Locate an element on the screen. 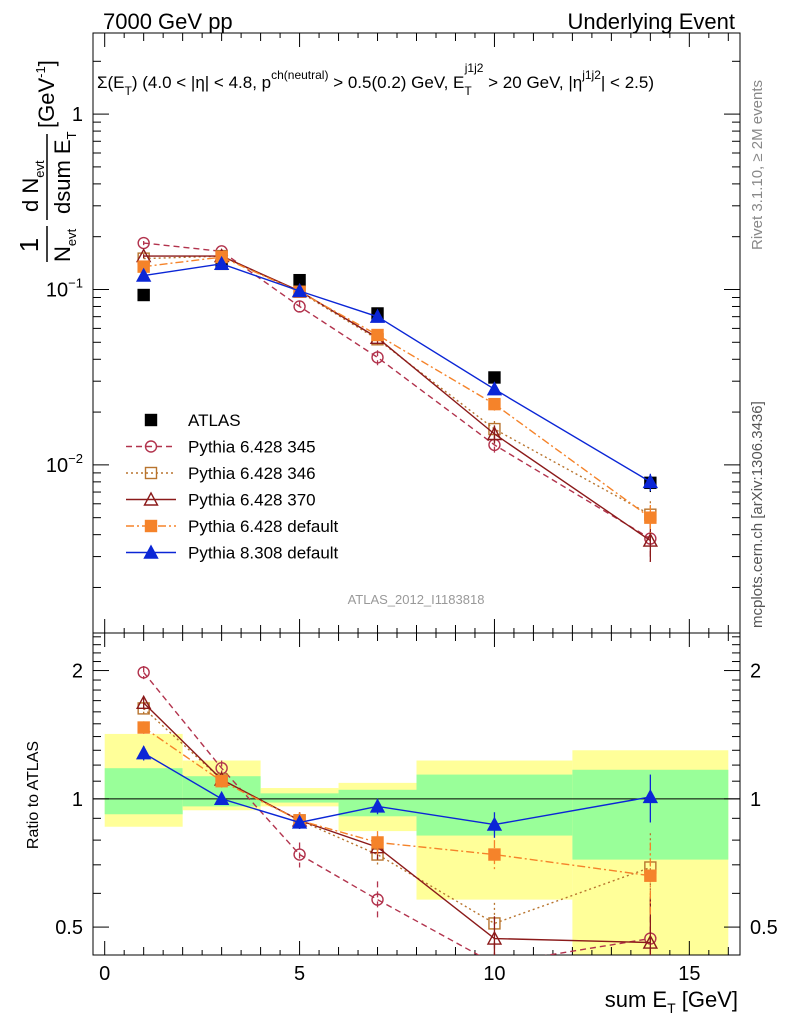 The height and width of the screenshot is (1024, 786). legend-item-5: Pythia 8.308 default is located at coordinates (232, 553).